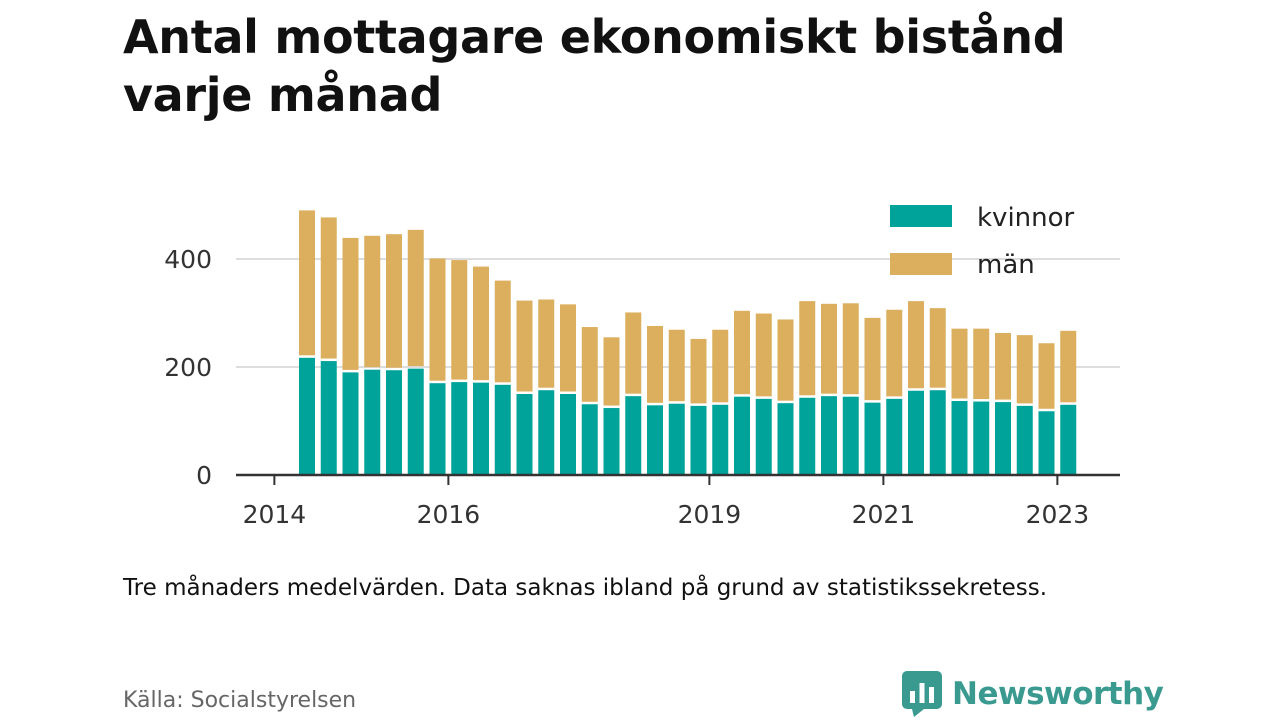  What do you see at coordinates (1006, 265) in the screenshot?
I see `legend-label-man: män` at bounding box center [1006, 265].